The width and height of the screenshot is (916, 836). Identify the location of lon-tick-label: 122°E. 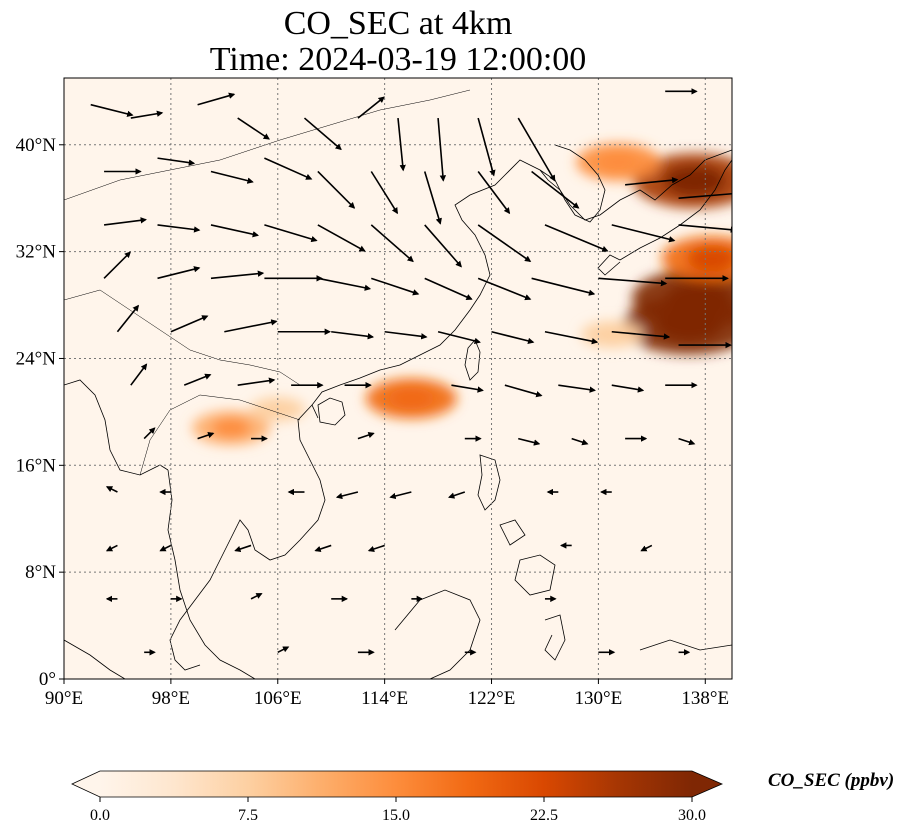
(492, 698).